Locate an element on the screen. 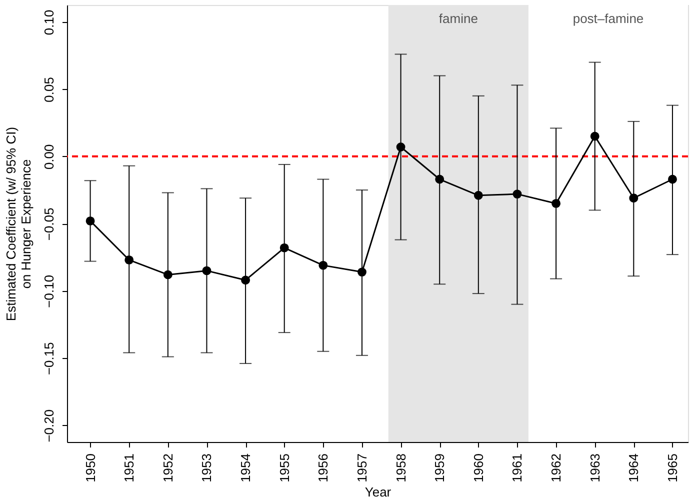 The height and width of the screenshot is (504, 694). x-tick-label: 1956 is located at coordinates (323, 468).